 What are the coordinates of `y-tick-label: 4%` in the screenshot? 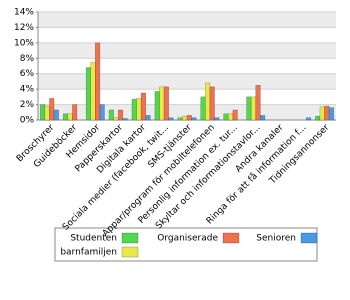 It's located at (27, 90).